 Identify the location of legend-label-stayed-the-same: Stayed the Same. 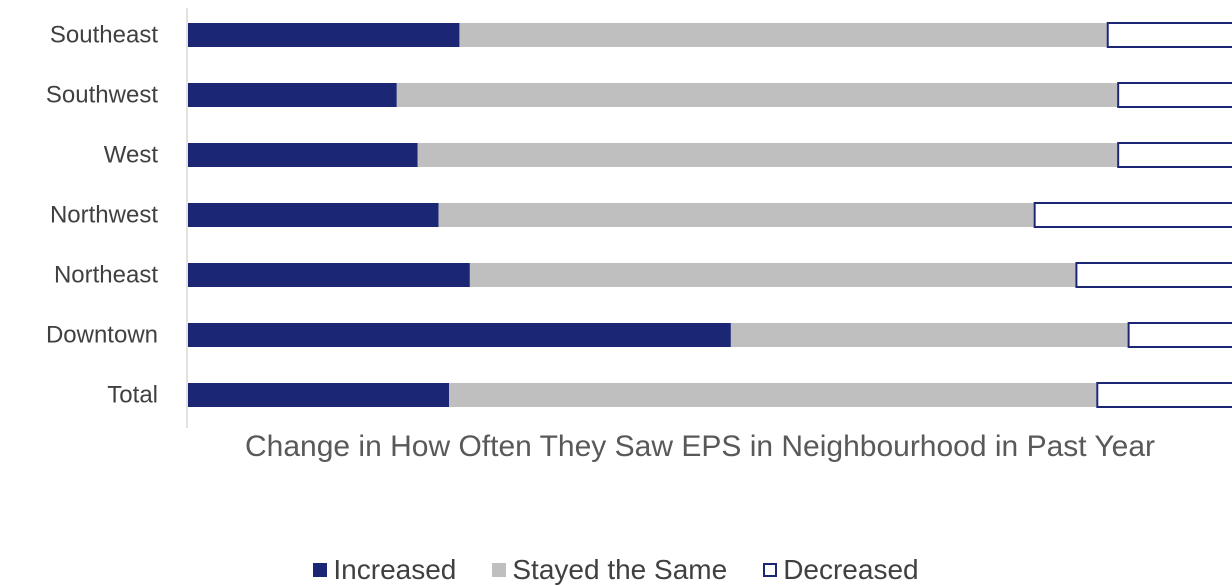
(620, 569).